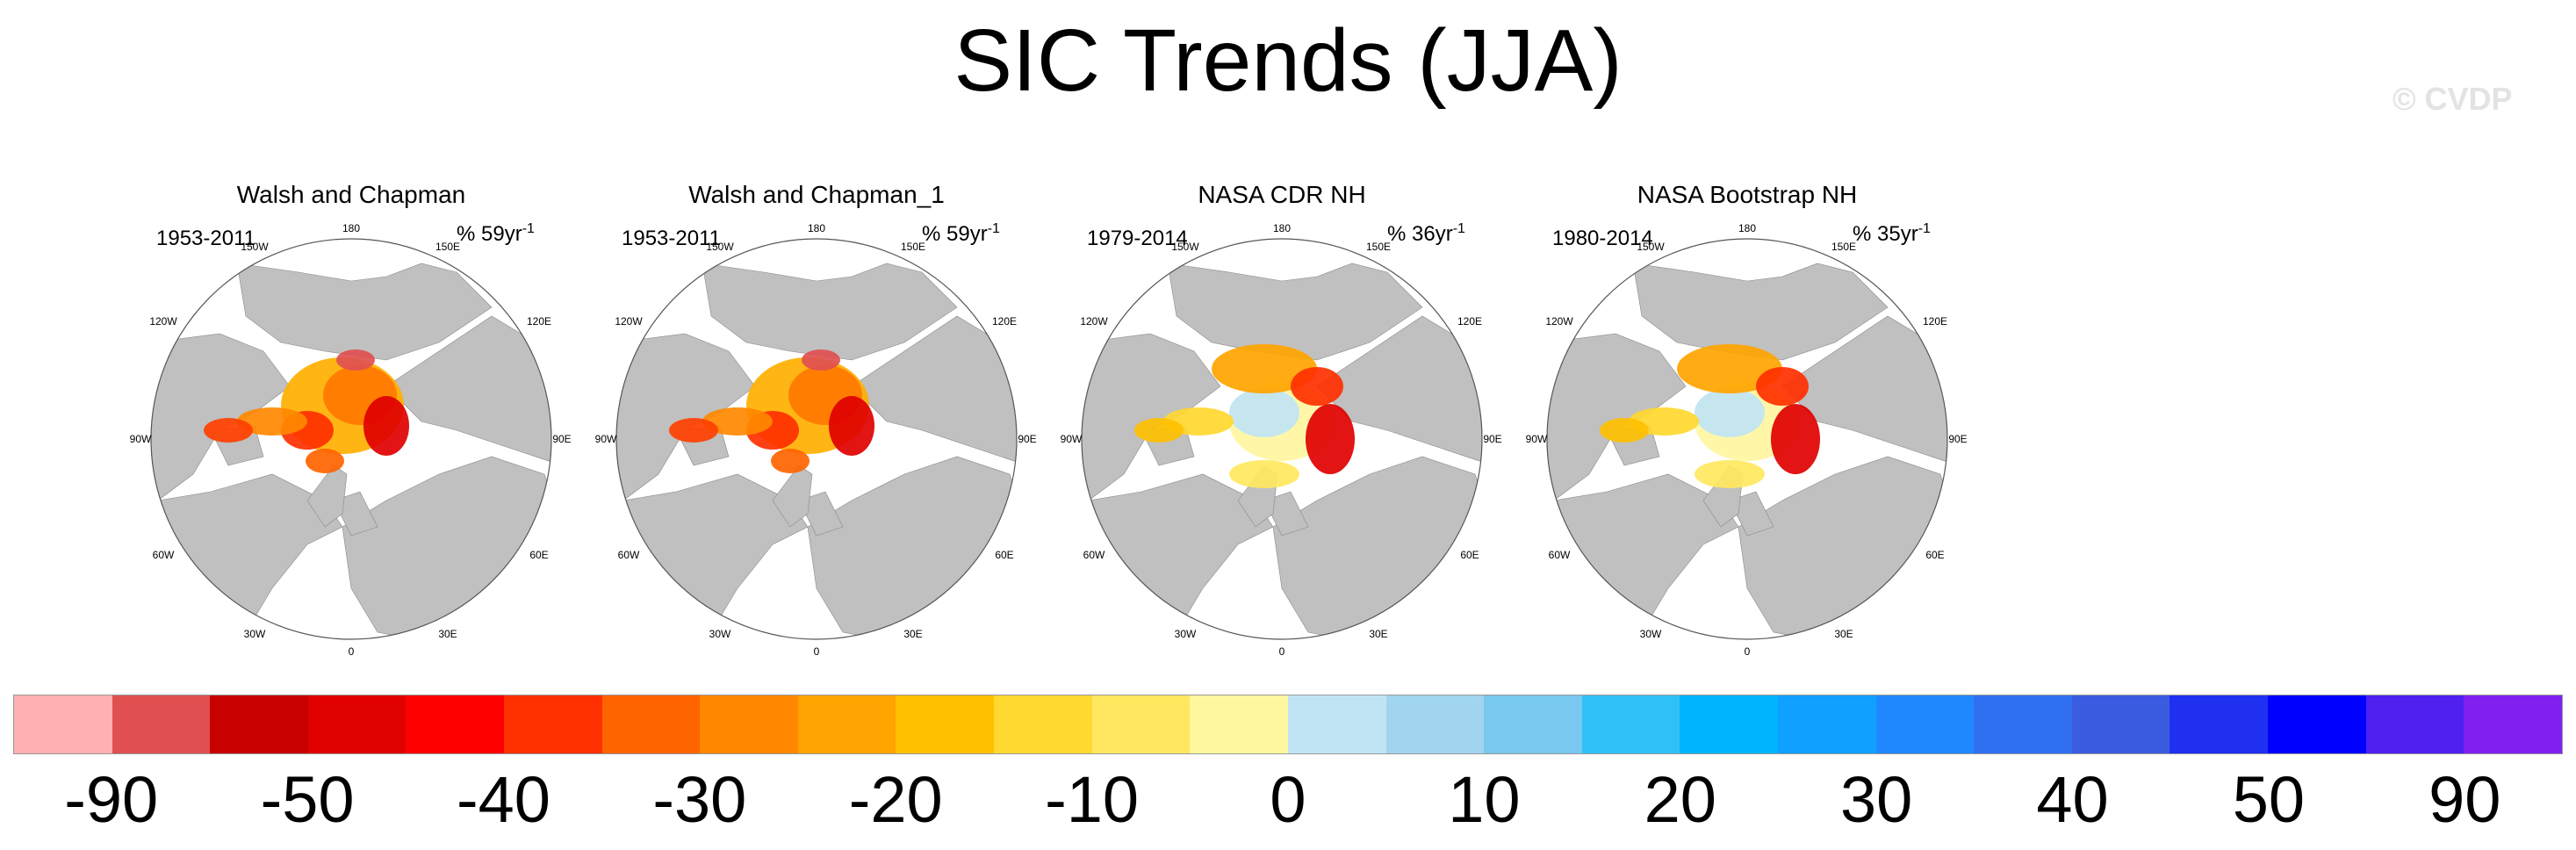  I want to click on panel-units-text: % 35yr, so click(1885, 234).